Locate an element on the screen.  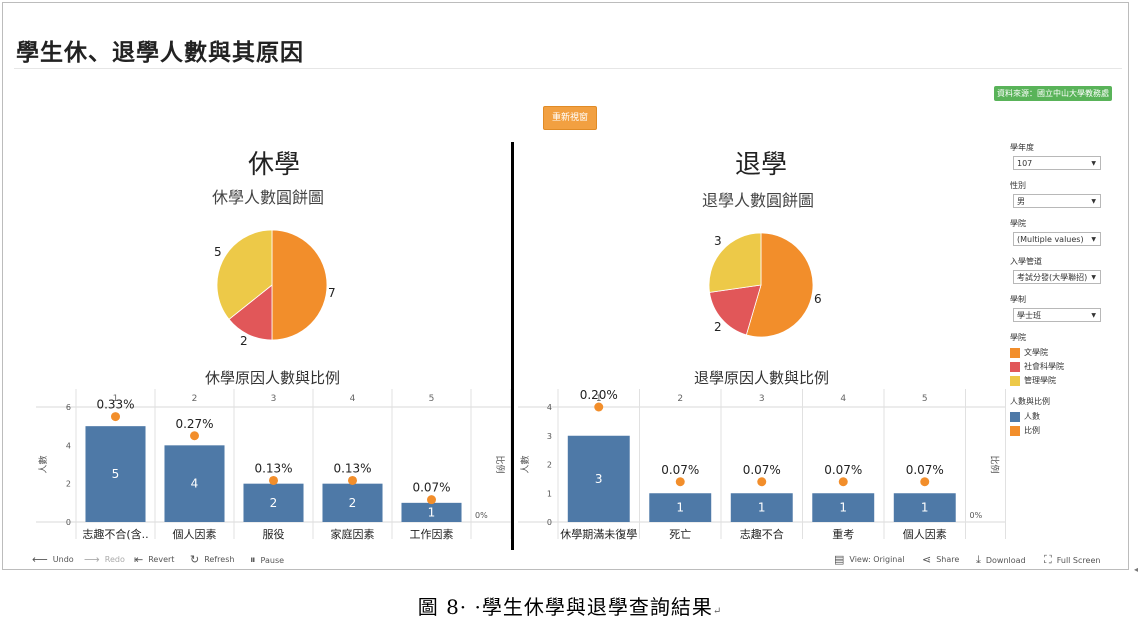
bar-value-label: 2 is located at coordinates (353, 503).